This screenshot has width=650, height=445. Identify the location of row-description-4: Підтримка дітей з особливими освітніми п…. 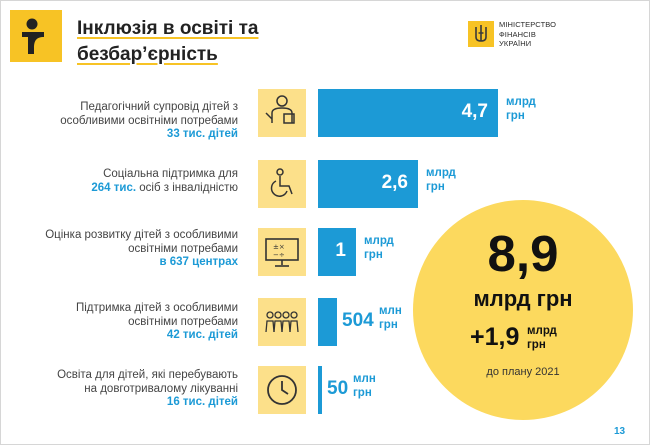
(157, 322).